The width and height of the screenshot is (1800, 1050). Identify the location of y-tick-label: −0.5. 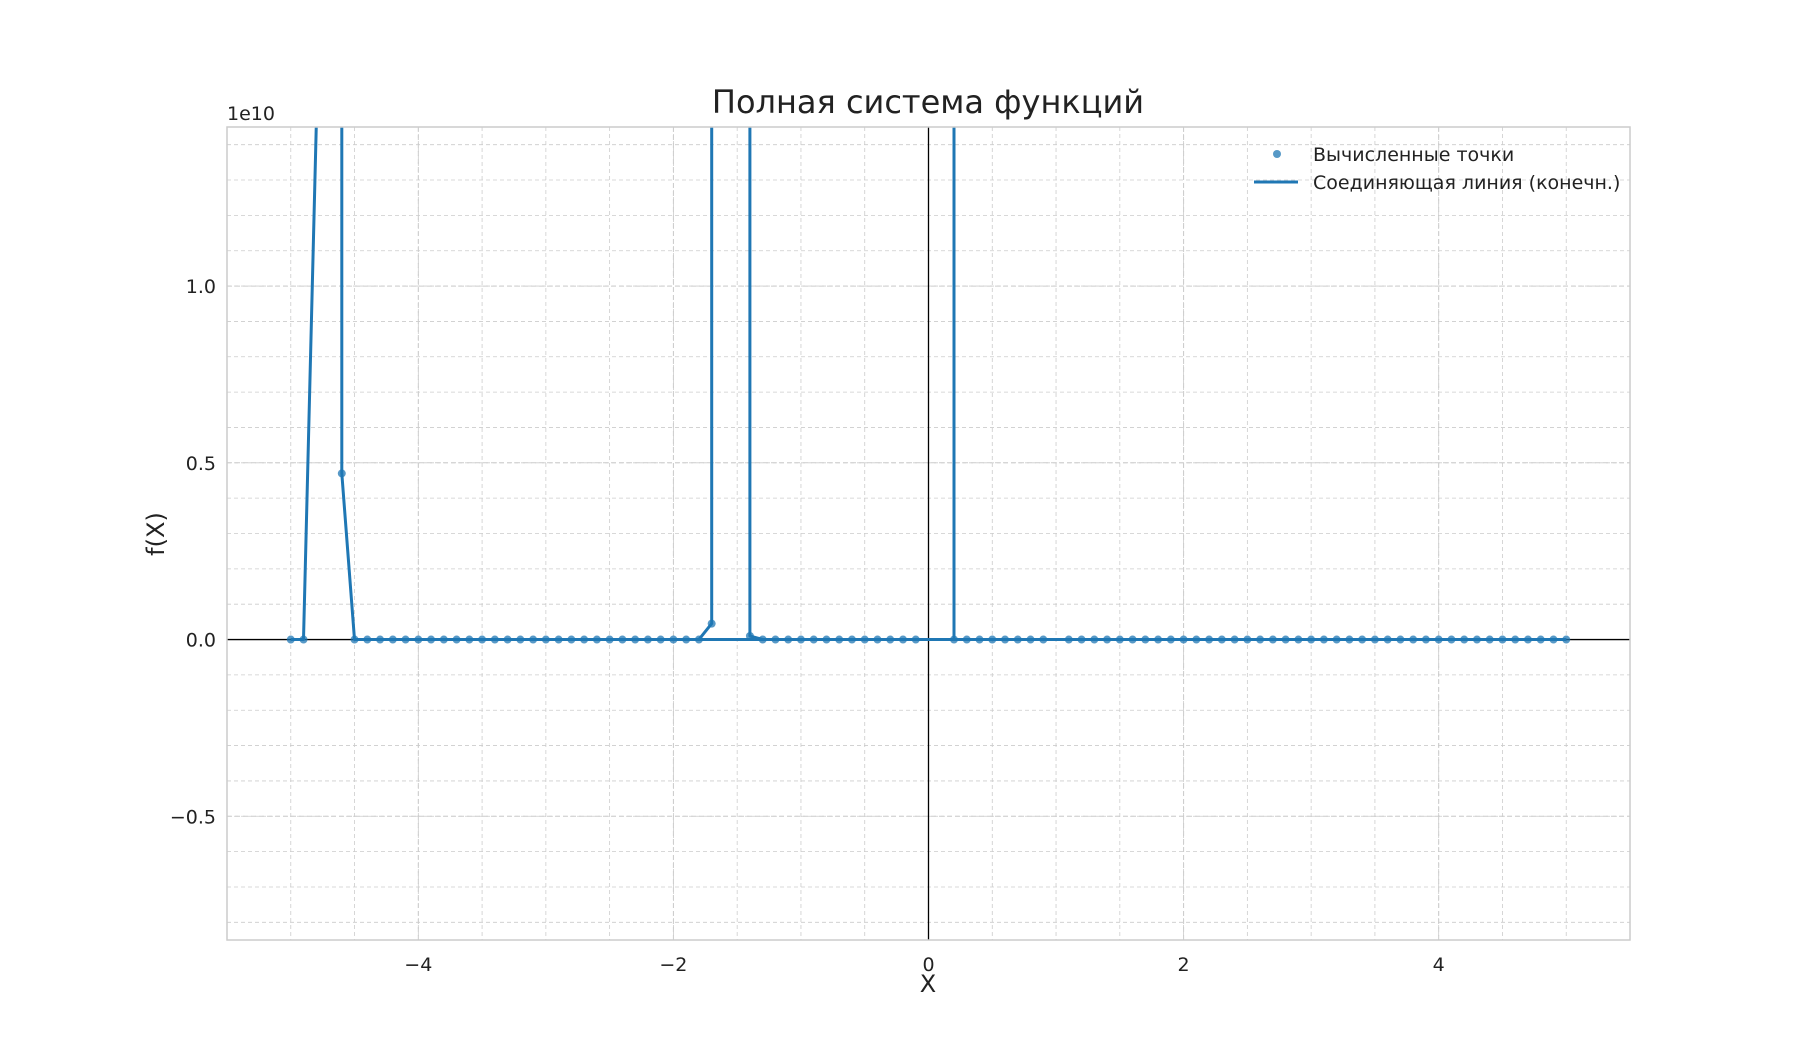
(193, 817).